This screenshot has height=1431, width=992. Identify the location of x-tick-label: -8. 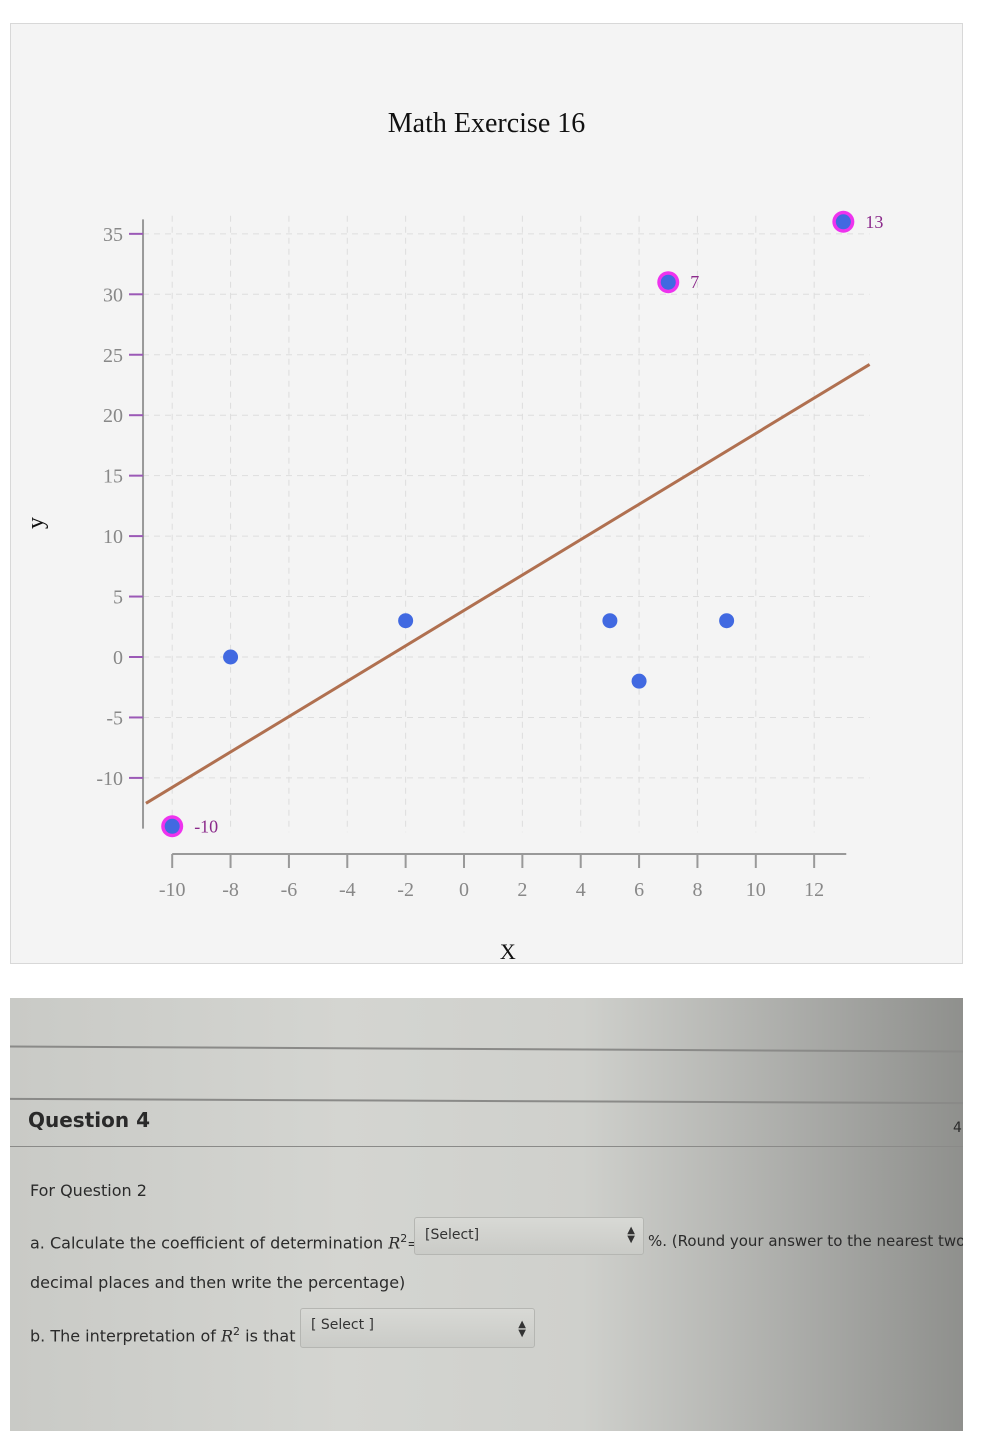
(230, 890).